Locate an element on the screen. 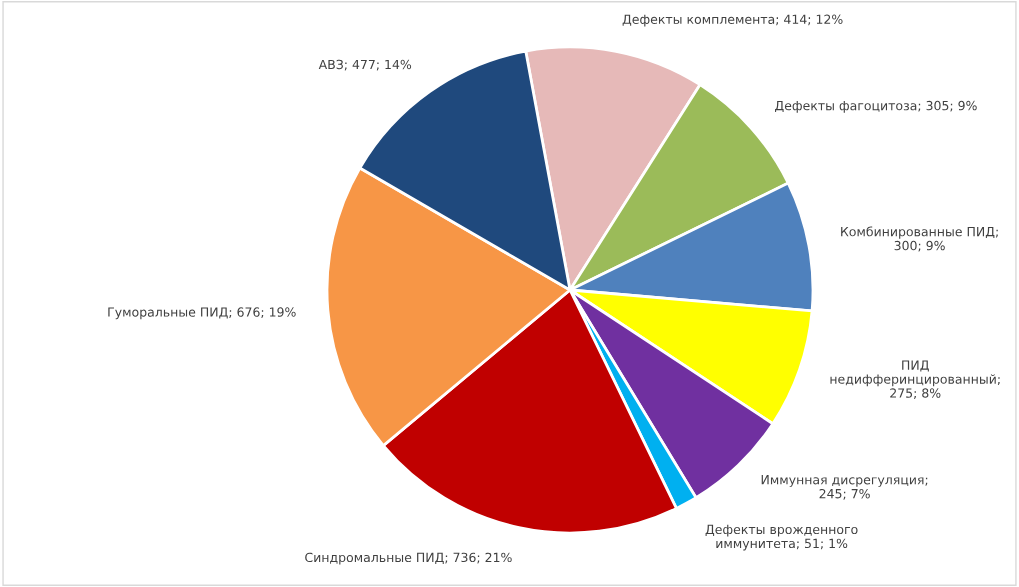 This screenshot has height=587, width=1019. slice-label: Гуморальные ПИД; 676; 19% is located at coordinates (202, 313).